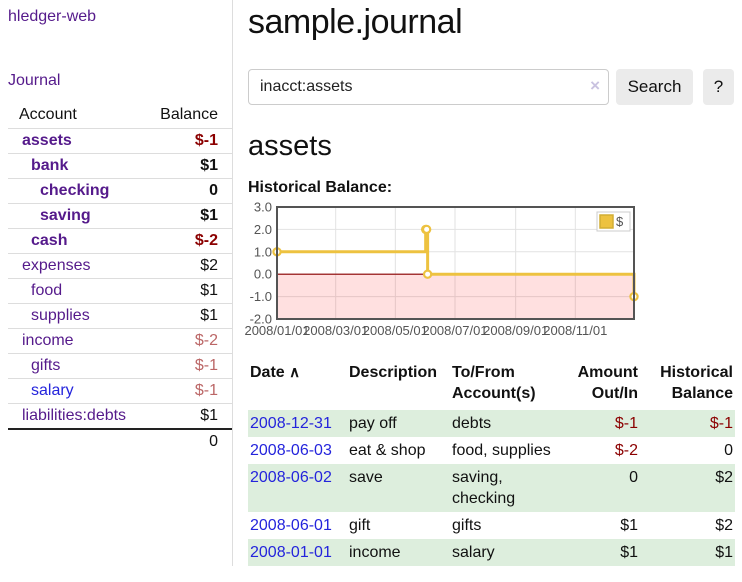 The height and width of the screenshot is (582, 742). Describe the element at coordinates (626, 450) in the screenshot. I see `transaction-amount: $-2` at that location.